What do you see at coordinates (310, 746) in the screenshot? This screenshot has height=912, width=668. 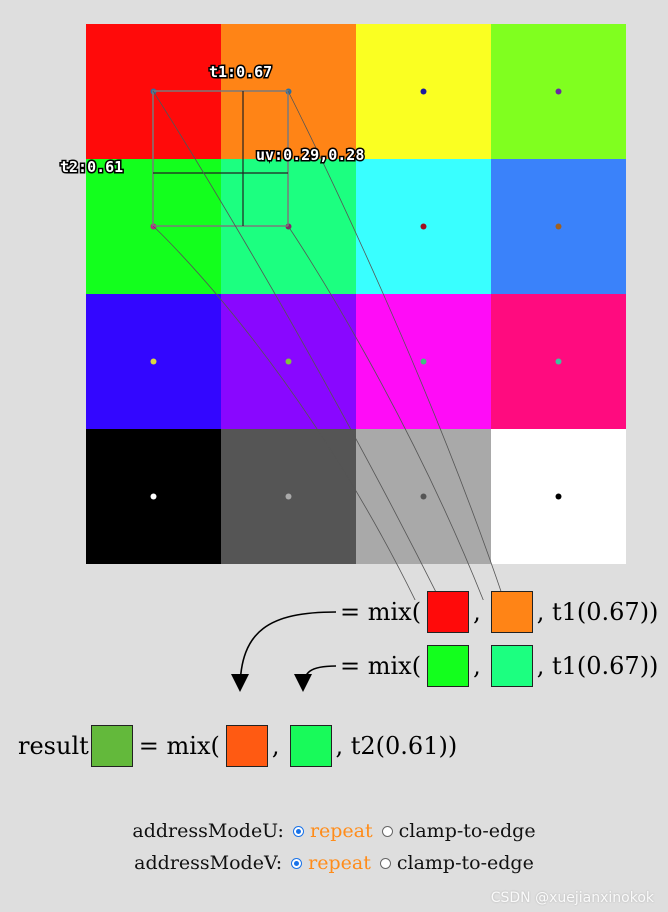 I see `result-swatch-b` at bounding box center [310, 746].